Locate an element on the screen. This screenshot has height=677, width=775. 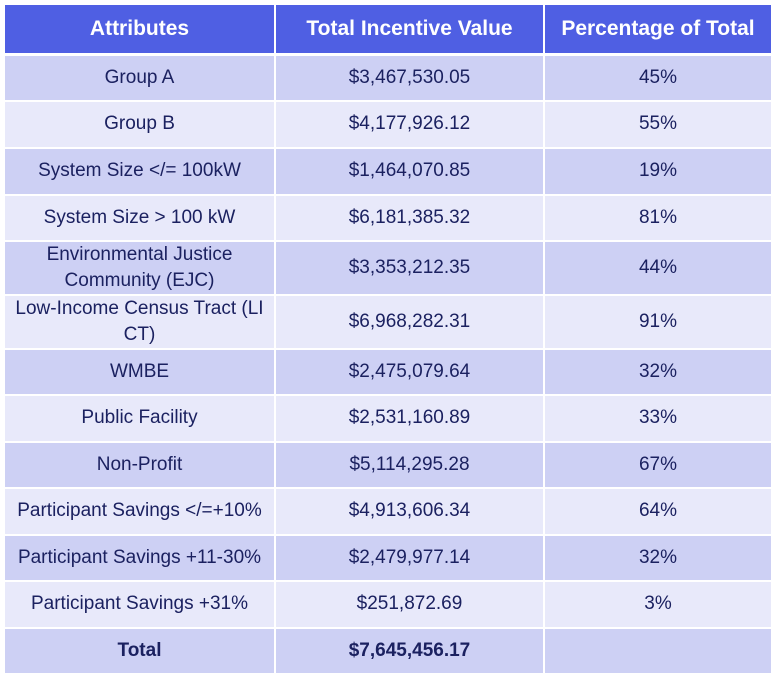
percent-cell: 19% is located at coordinates (657, 171).